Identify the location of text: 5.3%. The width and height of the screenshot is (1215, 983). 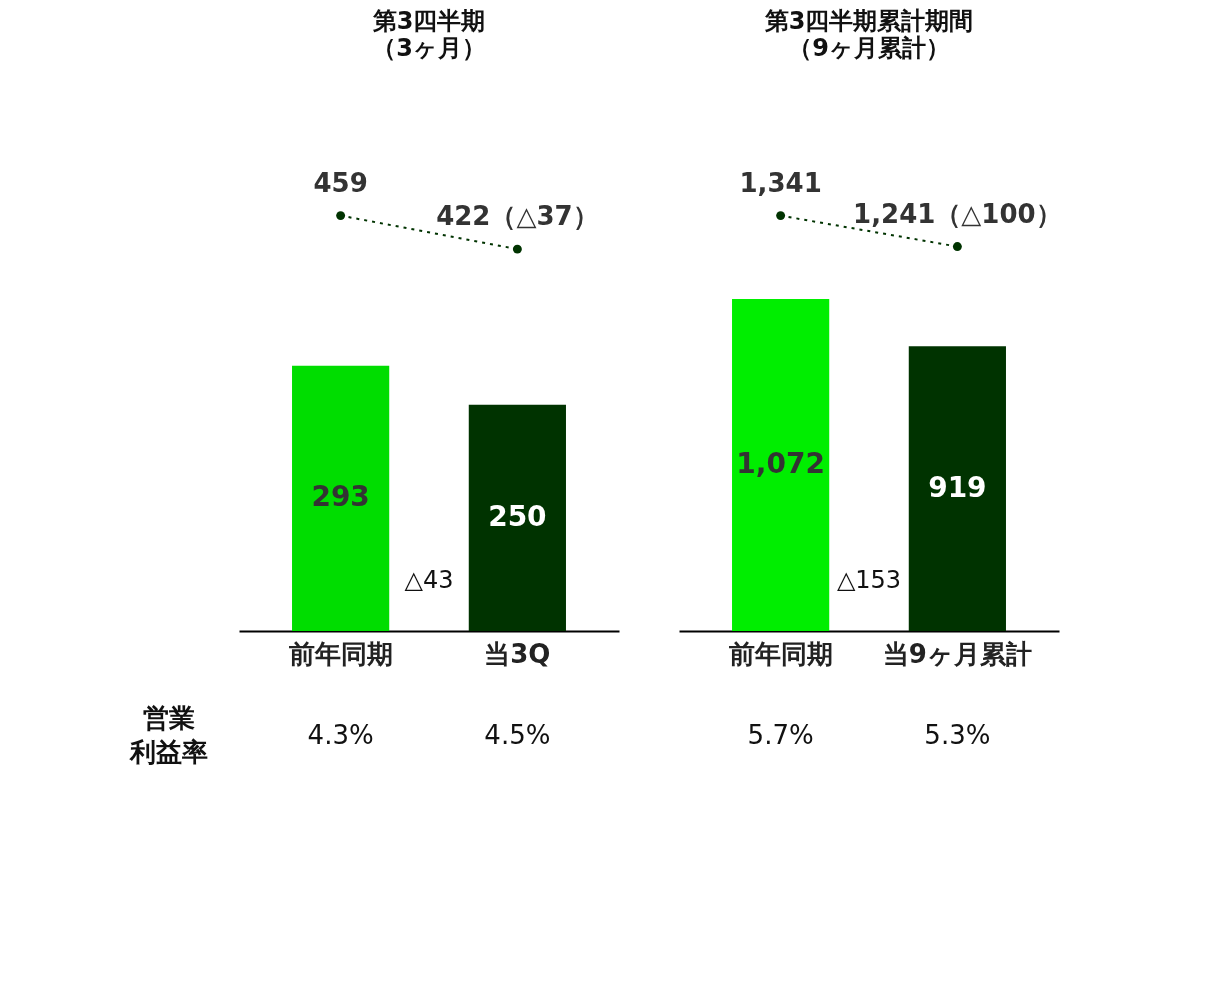
(957, 735).